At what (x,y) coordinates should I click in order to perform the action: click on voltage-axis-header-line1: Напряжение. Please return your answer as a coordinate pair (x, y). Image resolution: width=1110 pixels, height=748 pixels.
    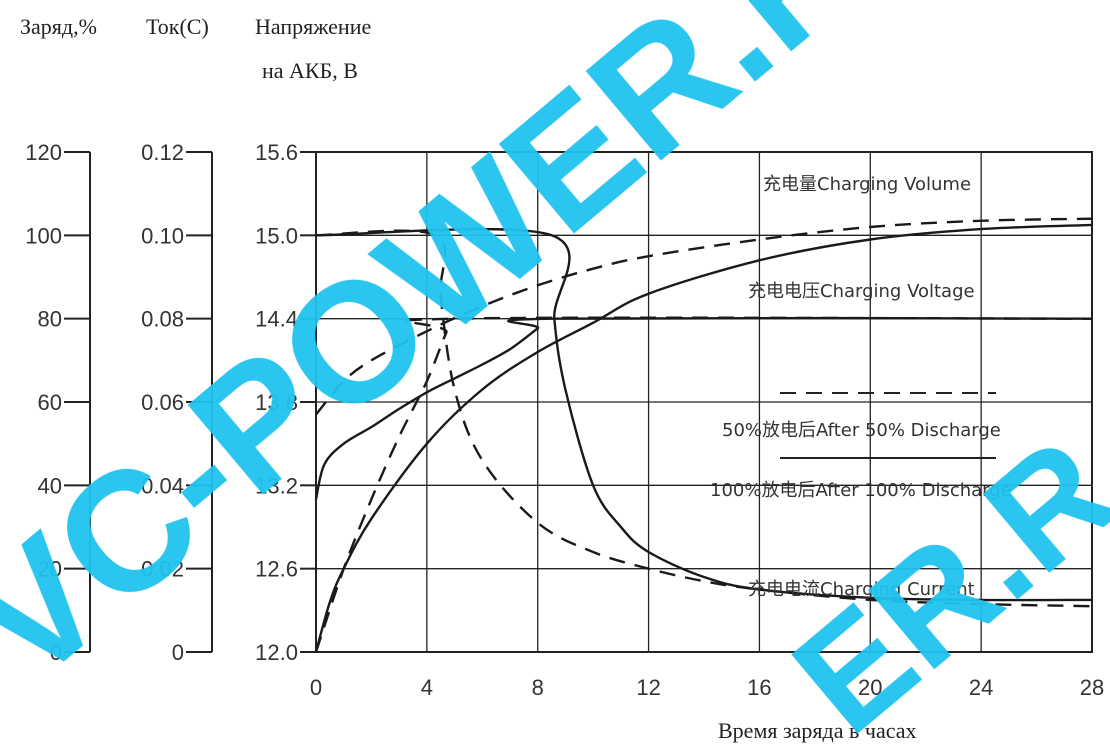
    Looking at the image, I should click on (313, 26).